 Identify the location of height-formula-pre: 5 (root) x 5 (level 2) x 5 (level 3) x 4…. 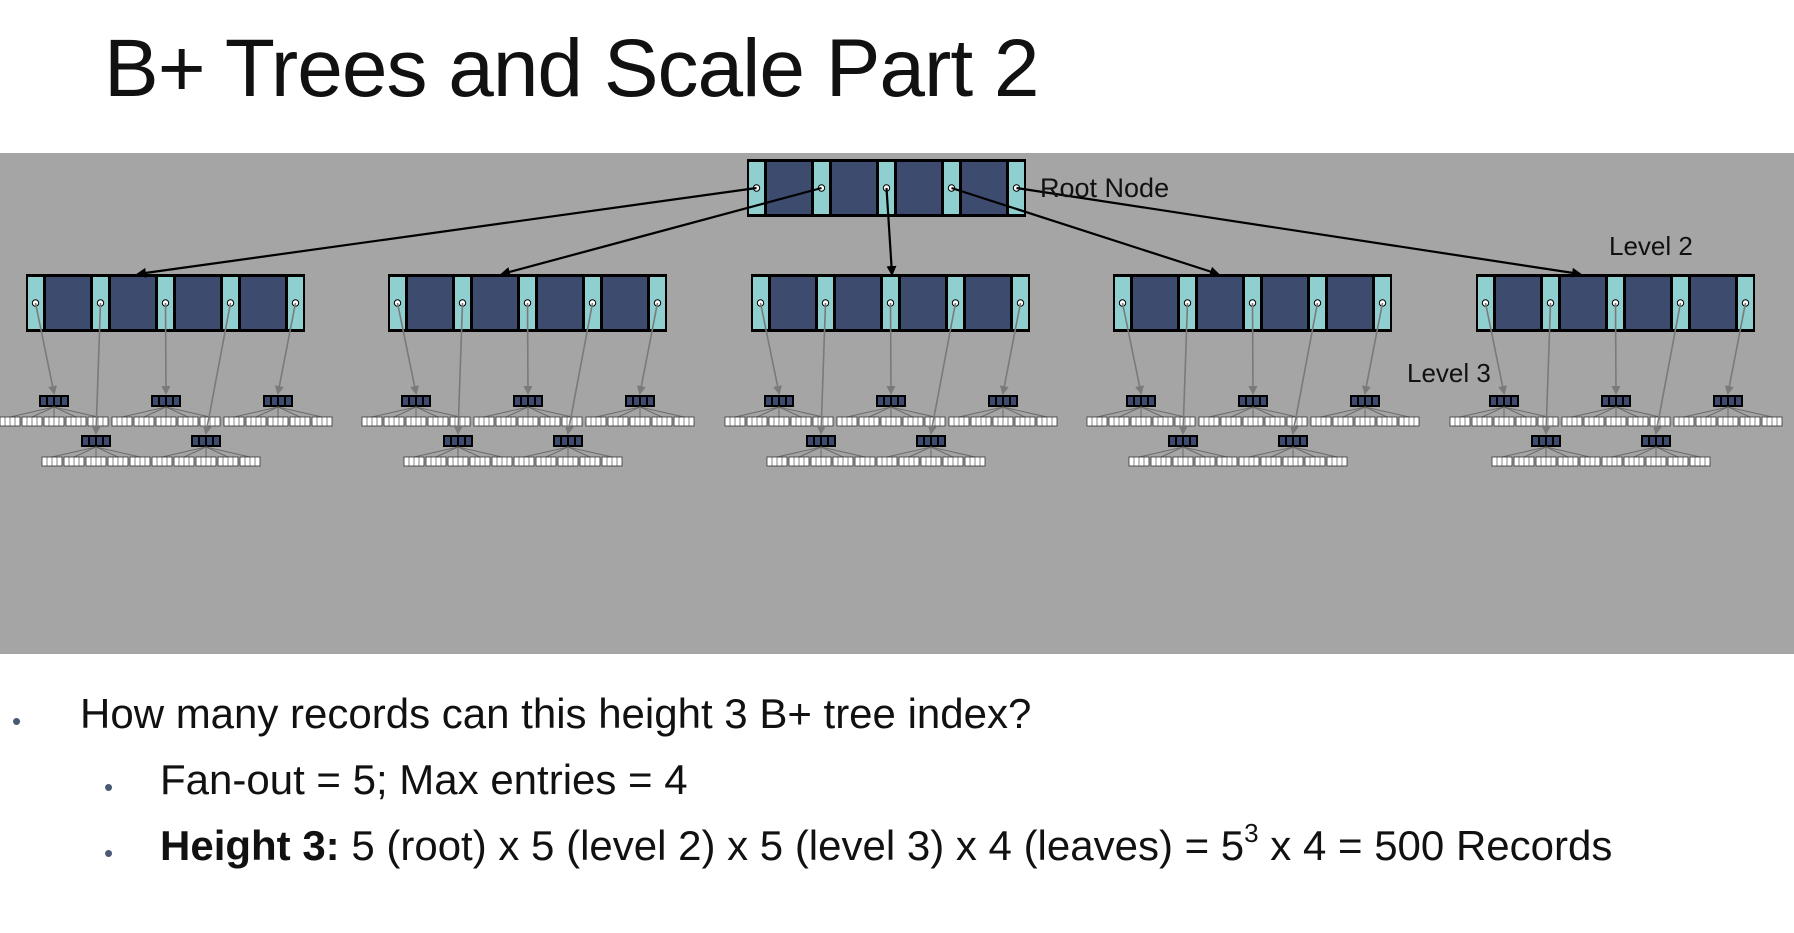
(792, 845).